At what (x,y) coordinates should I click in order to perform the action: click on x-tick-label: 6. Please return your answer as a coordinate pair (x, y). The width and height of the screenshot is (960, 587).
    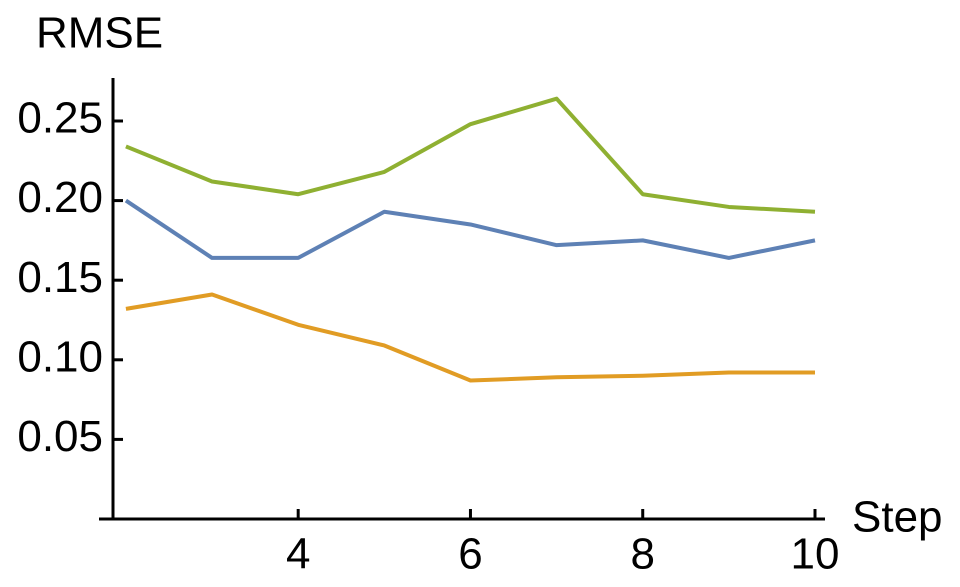
    Looking at the image, I should click on (470, 554).